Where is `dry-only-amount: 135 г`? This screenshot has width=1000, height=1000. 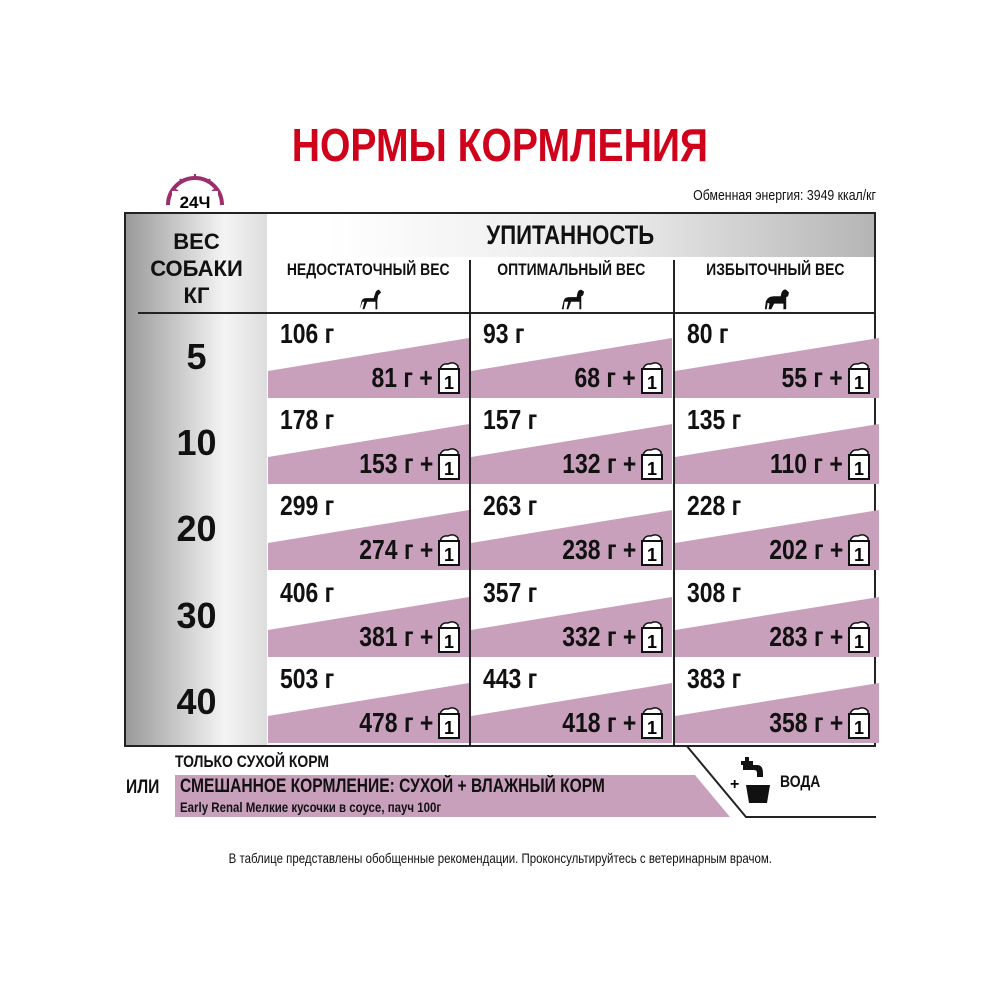 dry-only-amount: 135 г is located at coordinates (714, 420).